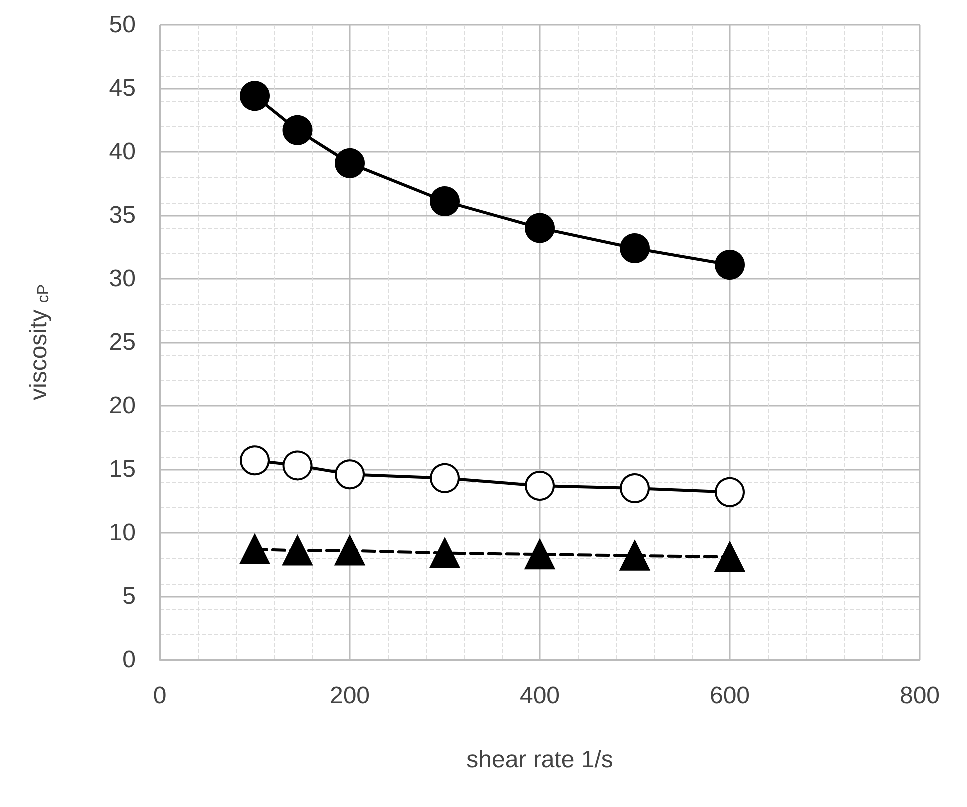 This screenshot has height=807, width=967. Describe the element at coordinates (122, 88) in the screenshot. I see `y-tick-label: 45` at that location.